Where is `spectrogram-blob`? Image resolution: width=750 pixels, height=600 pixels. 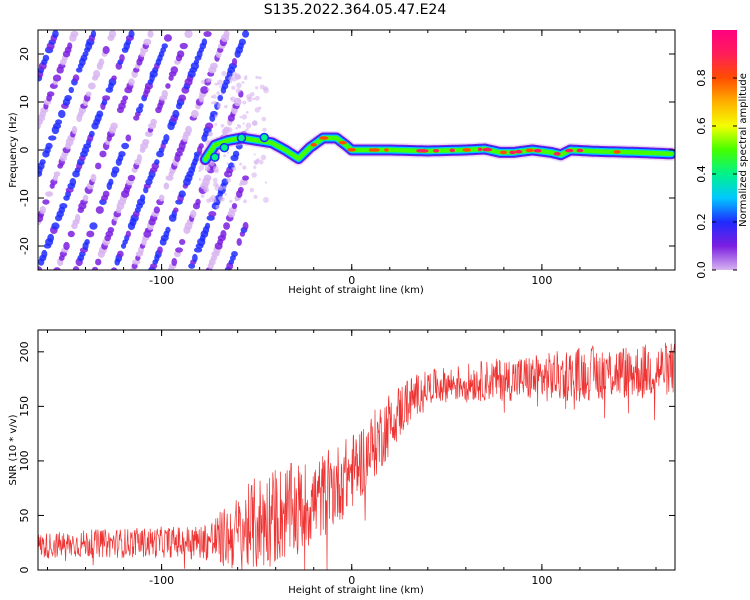
spectrogram-blob is located at coordinates (224, 147).